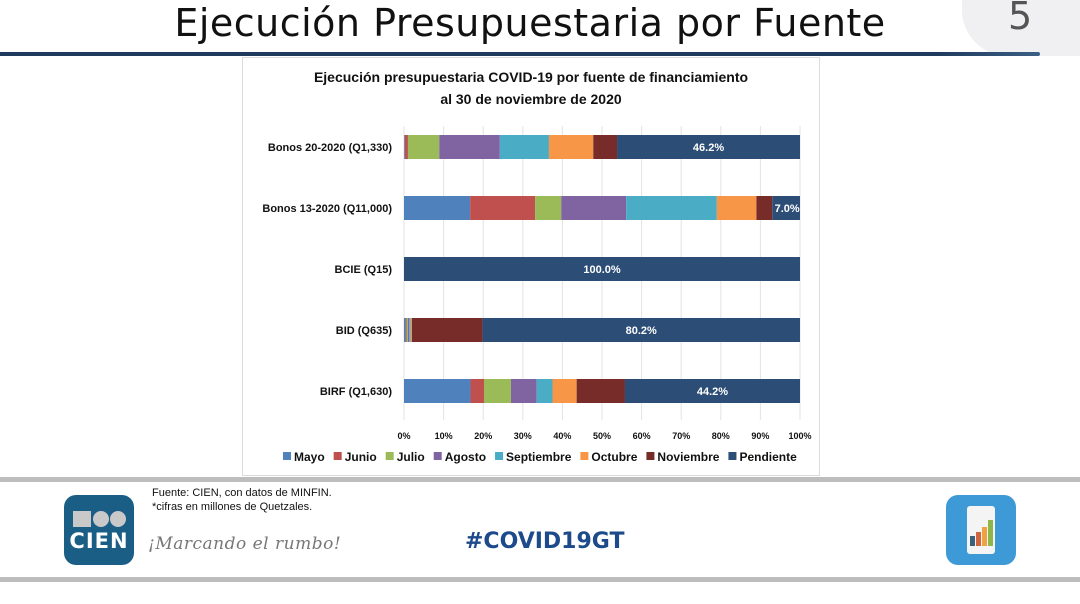 This screenshot has height=604, width=1080. I want to click on slogan: ¡Marcando el rumbo!, so click(245, 544).